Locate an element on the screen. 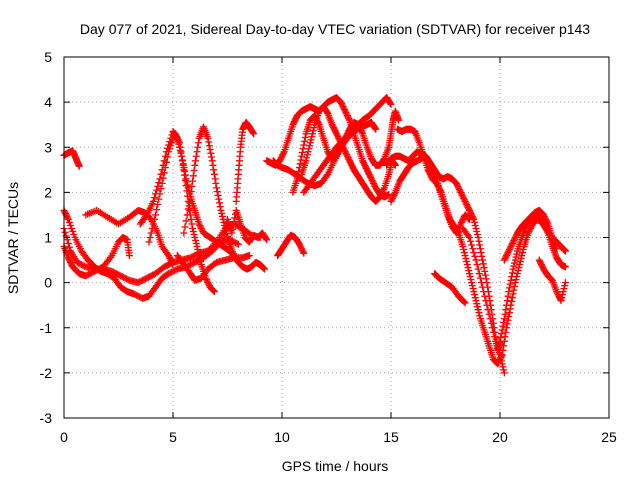 Image resolution: width=640 pixels, height=485 pixels. y-tick-label: -1 is located at coordinates (46, 328).